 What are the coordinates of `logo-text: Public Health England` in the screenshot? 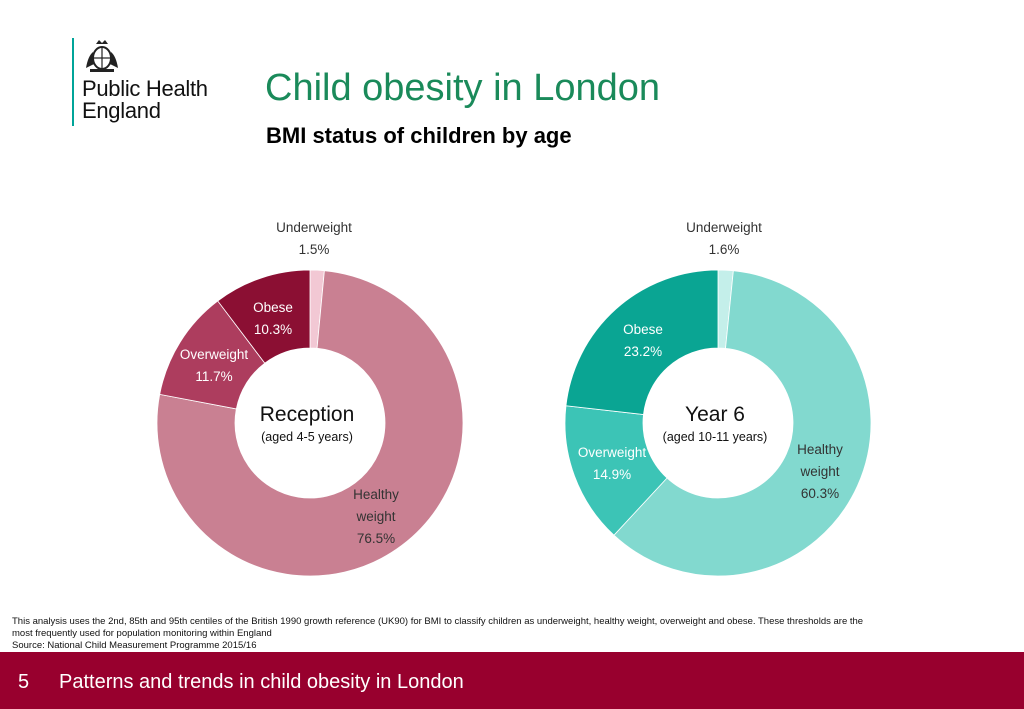 It's located at (145, 100).